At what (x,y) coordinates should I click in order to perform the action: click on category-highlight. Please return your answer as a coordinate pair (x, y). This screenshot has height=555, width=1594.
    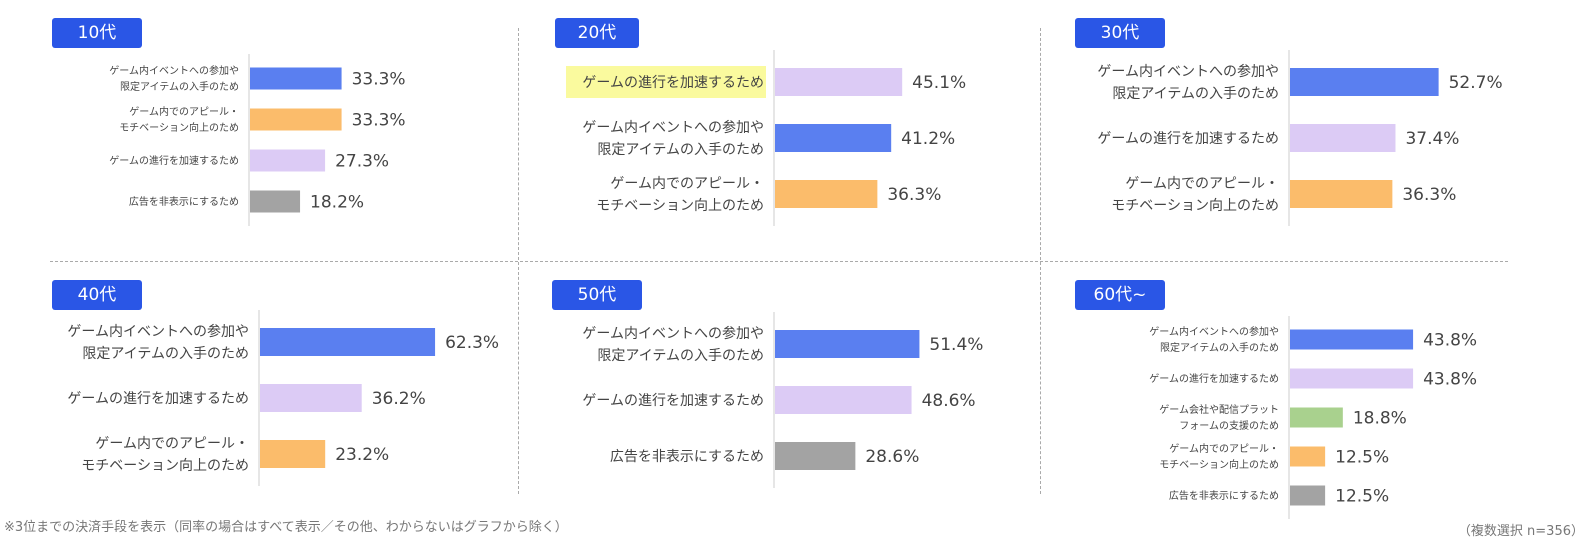
    Looking at the image, I should click on (666, 82).